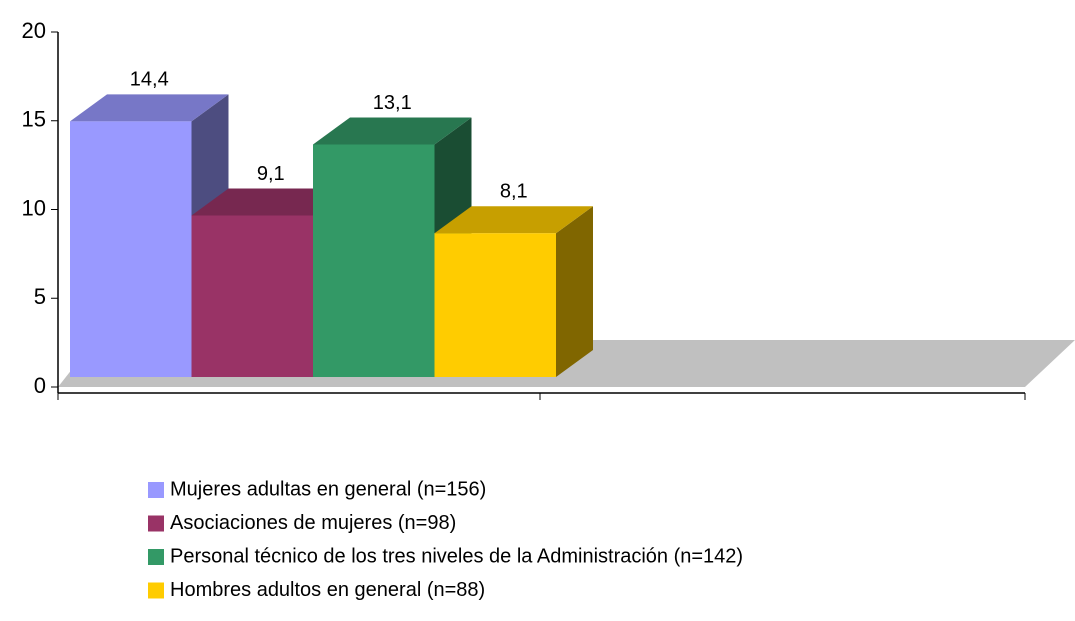 The width and height of the screenshot is (1075, 621). I want to click on bar-side, so click(574, 291).